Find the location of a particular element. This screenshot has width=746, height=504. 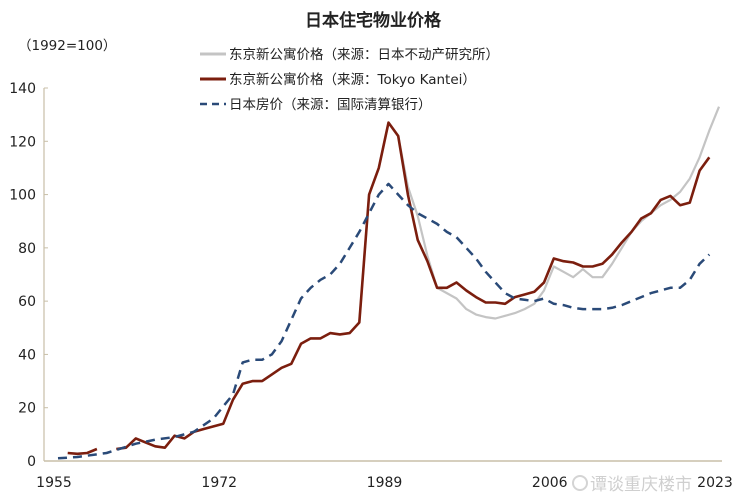

x-tick-label: 1955 is located at coordinates (54, 483).